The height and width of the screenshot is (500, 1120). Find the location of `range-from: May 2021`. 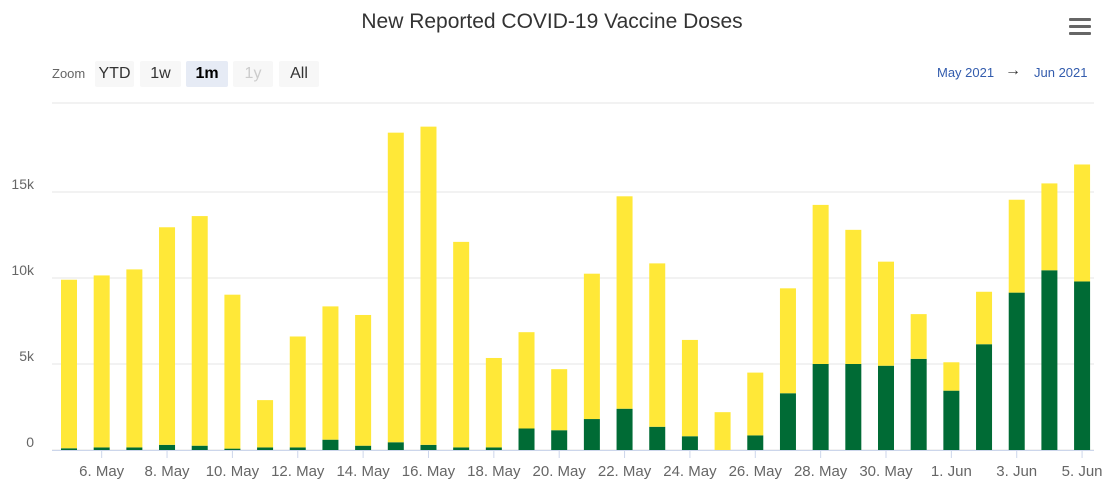

range-from: May 2021 is located at coordinates (966, 72).